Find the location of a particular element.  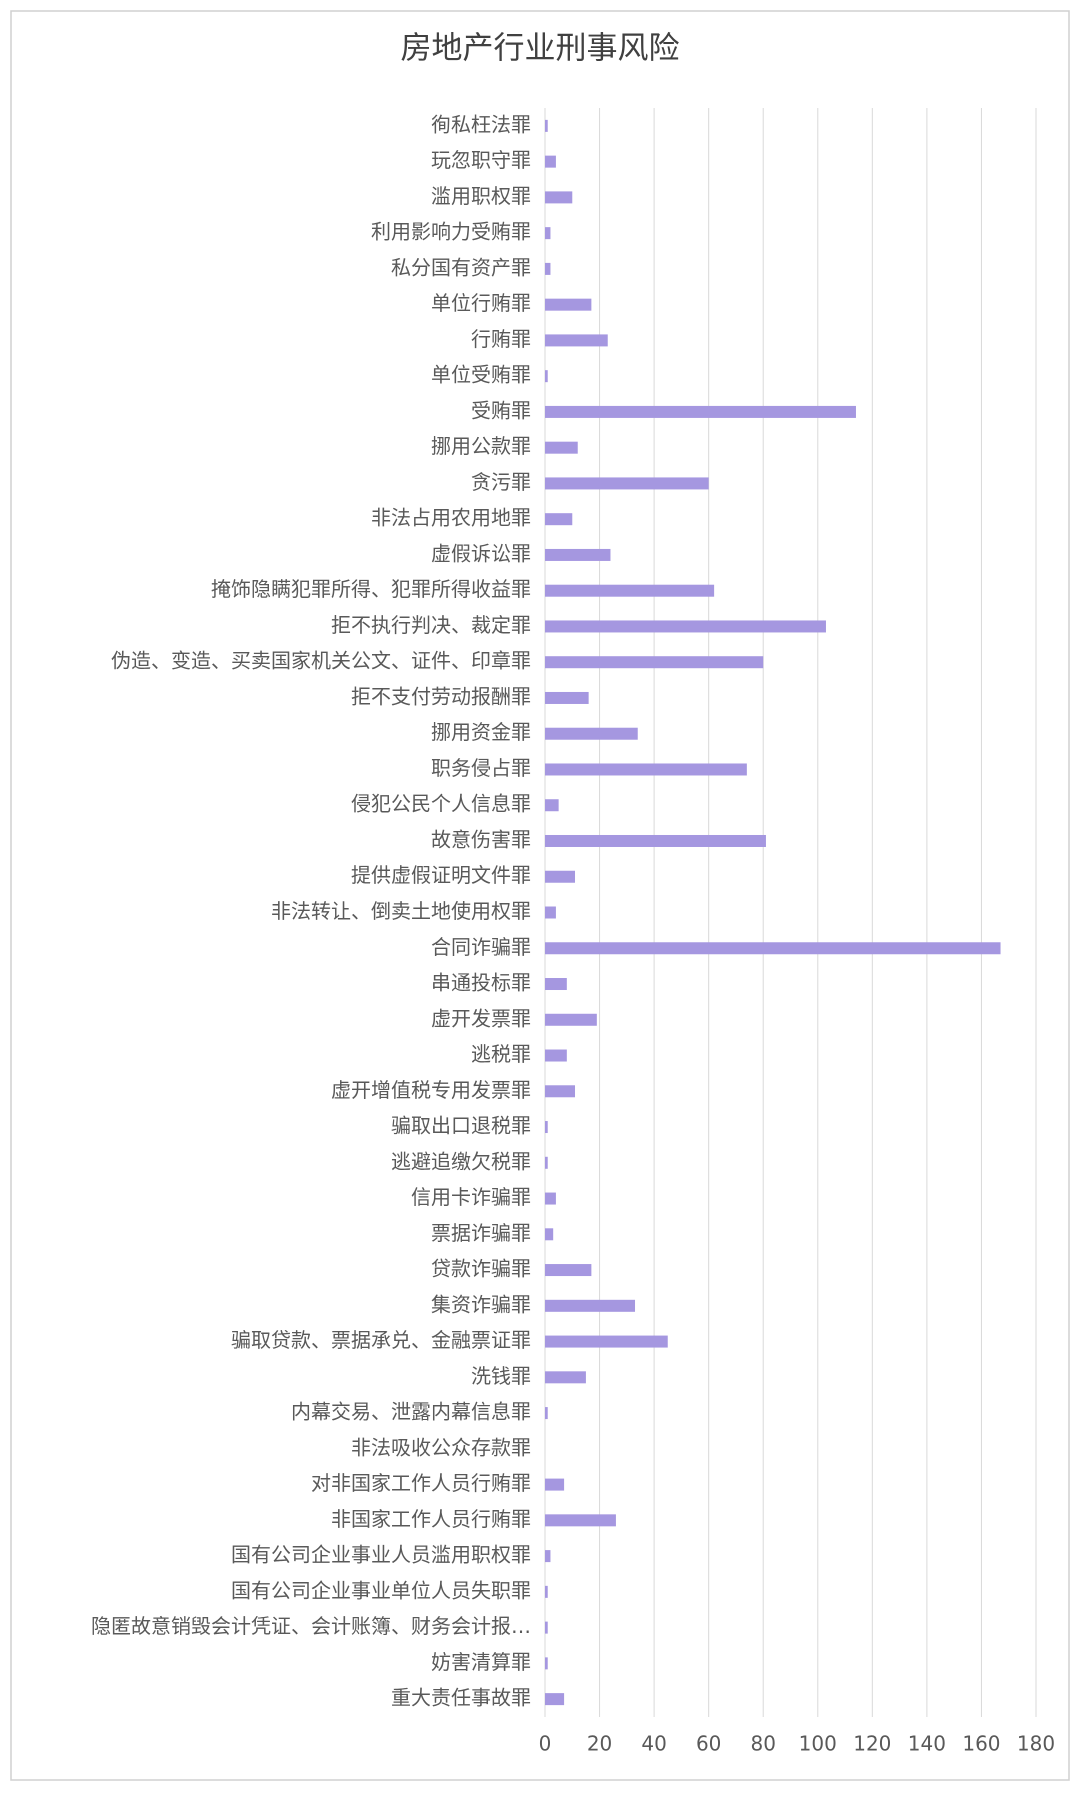

y-tick-label: 串通投标罪 is located at coordinates (481, 983).